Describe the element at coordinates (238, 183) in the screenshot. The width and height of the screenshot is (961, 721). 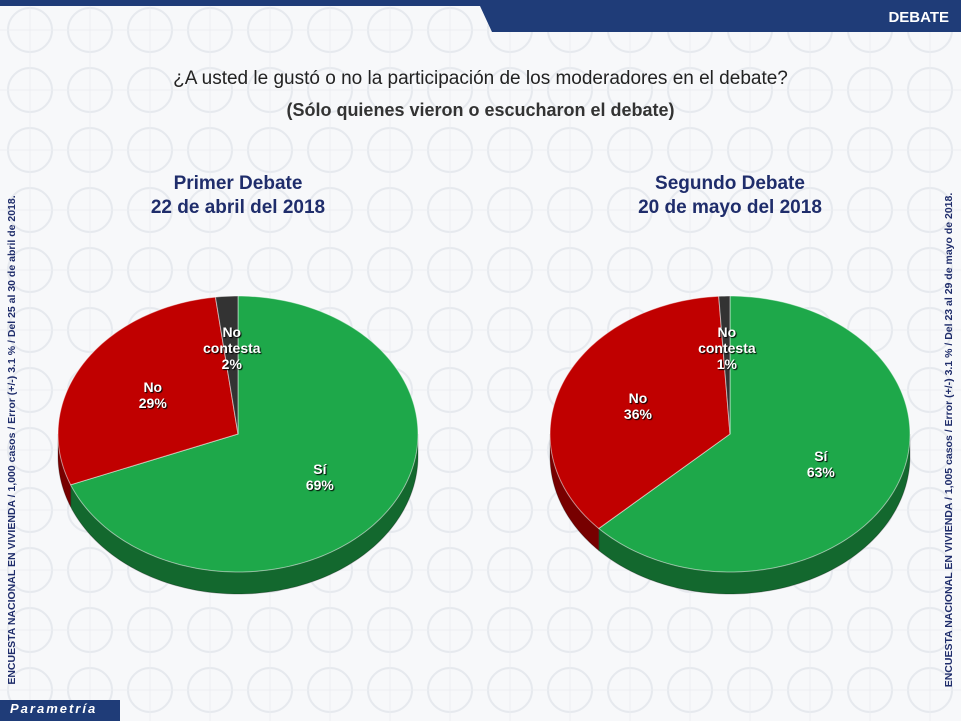
I see `chart-title: Primer Debate` at that location.